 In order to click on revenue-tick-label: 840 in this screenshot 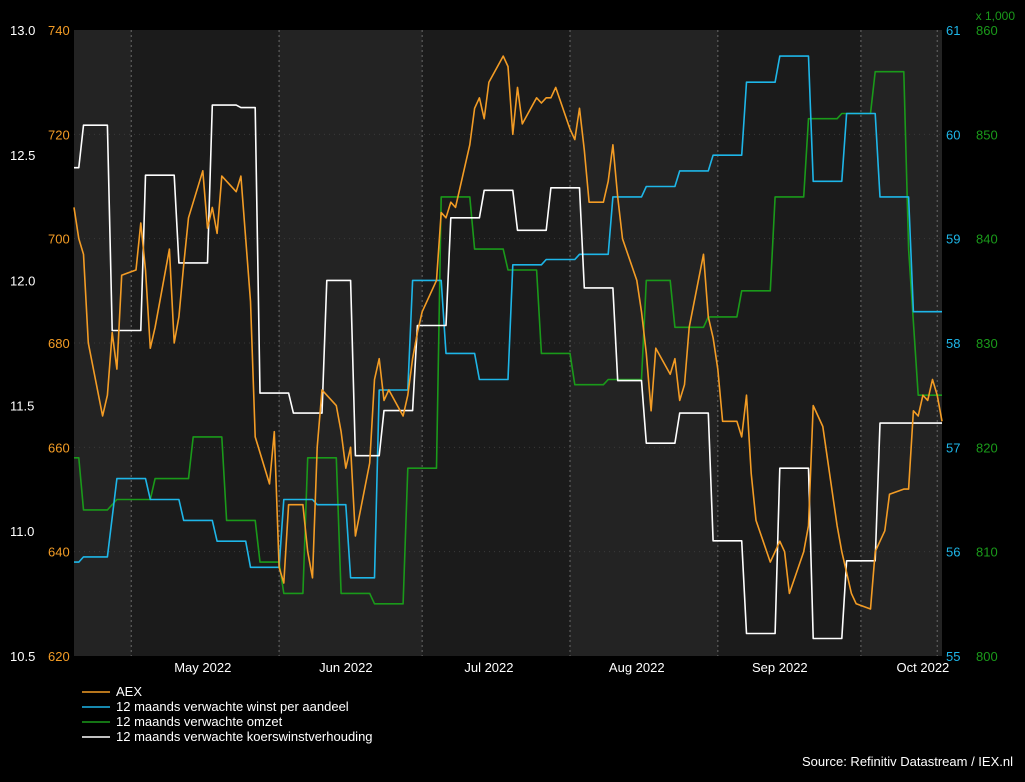, I will do `click(987, 239)`.